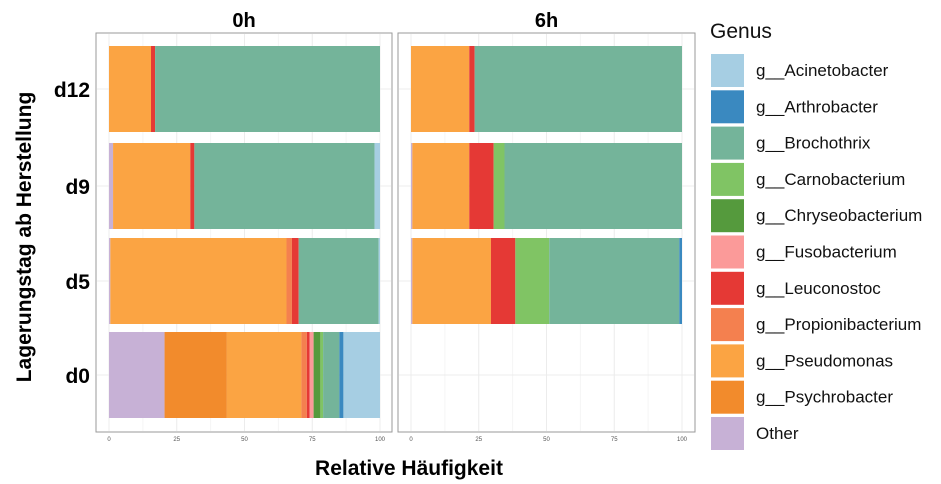  What do you see at coordinates (409, 468) in the screenshot?
I see `x-axis-label: Relative Häufigkeit` at bounding box center [409, 468].